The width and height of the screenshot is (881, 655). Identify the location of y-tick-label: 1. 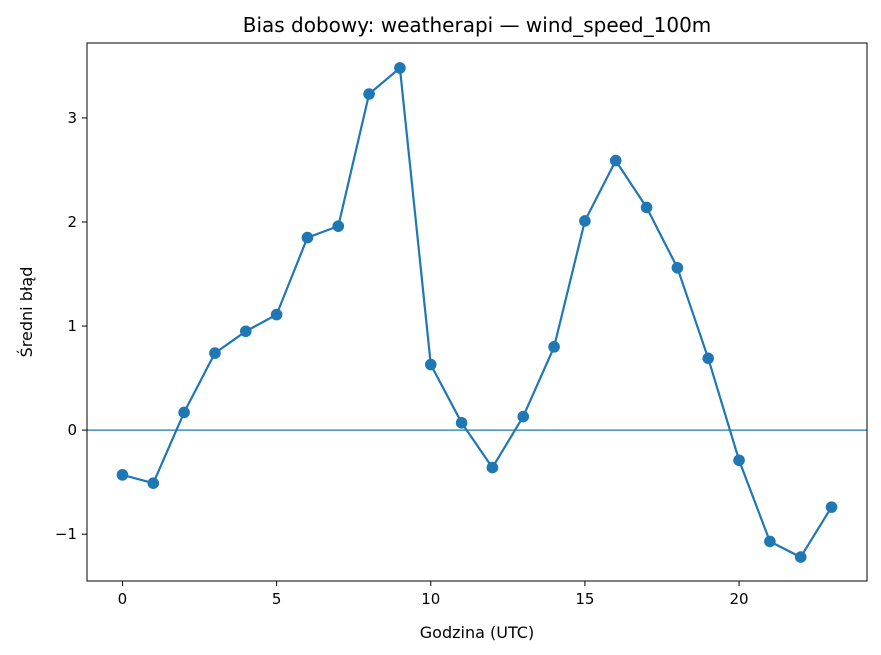
(72, 326).